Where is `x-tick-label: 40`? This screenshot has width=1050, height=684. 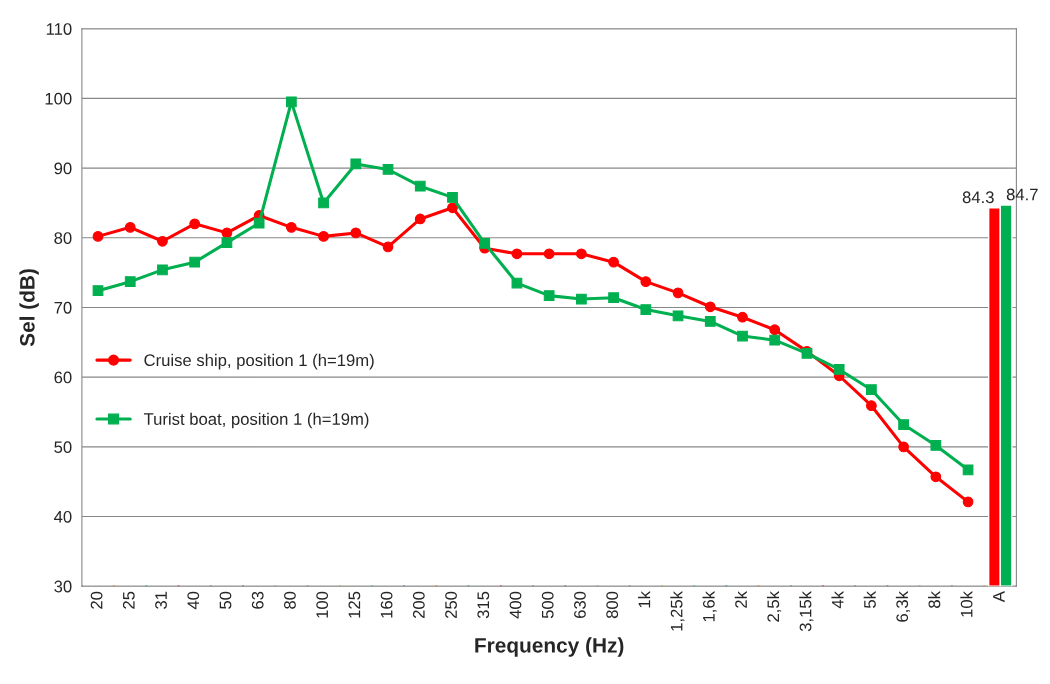 x-tick-label: 40 is located at coordinates (193, 600).